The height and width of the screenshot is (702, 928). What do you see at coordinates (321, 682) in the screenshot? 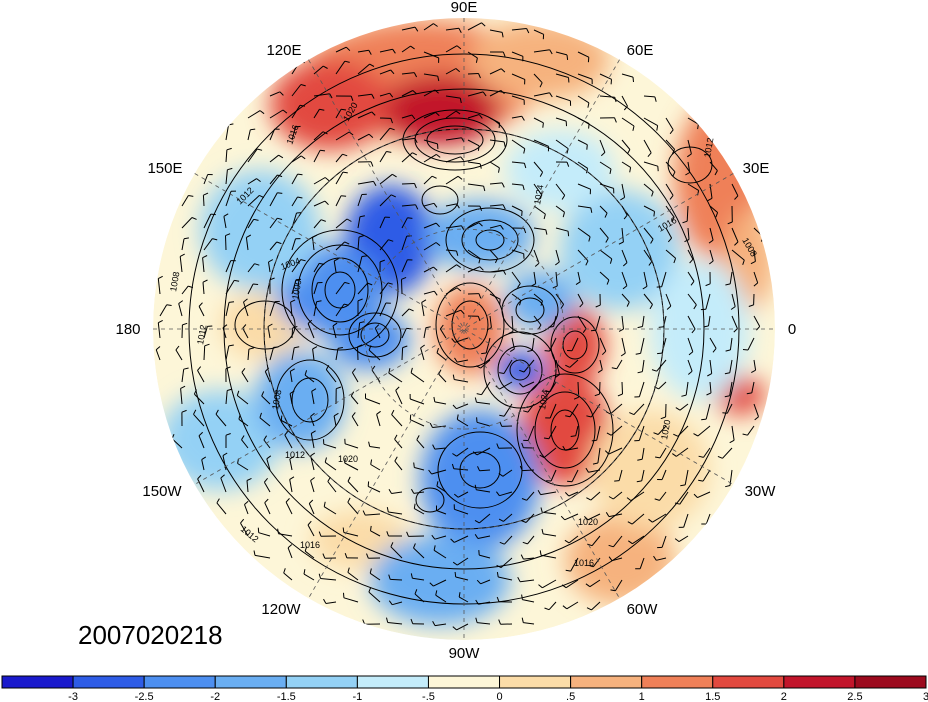
I see `colorbar-swatch` at bounding box center [321, 682].